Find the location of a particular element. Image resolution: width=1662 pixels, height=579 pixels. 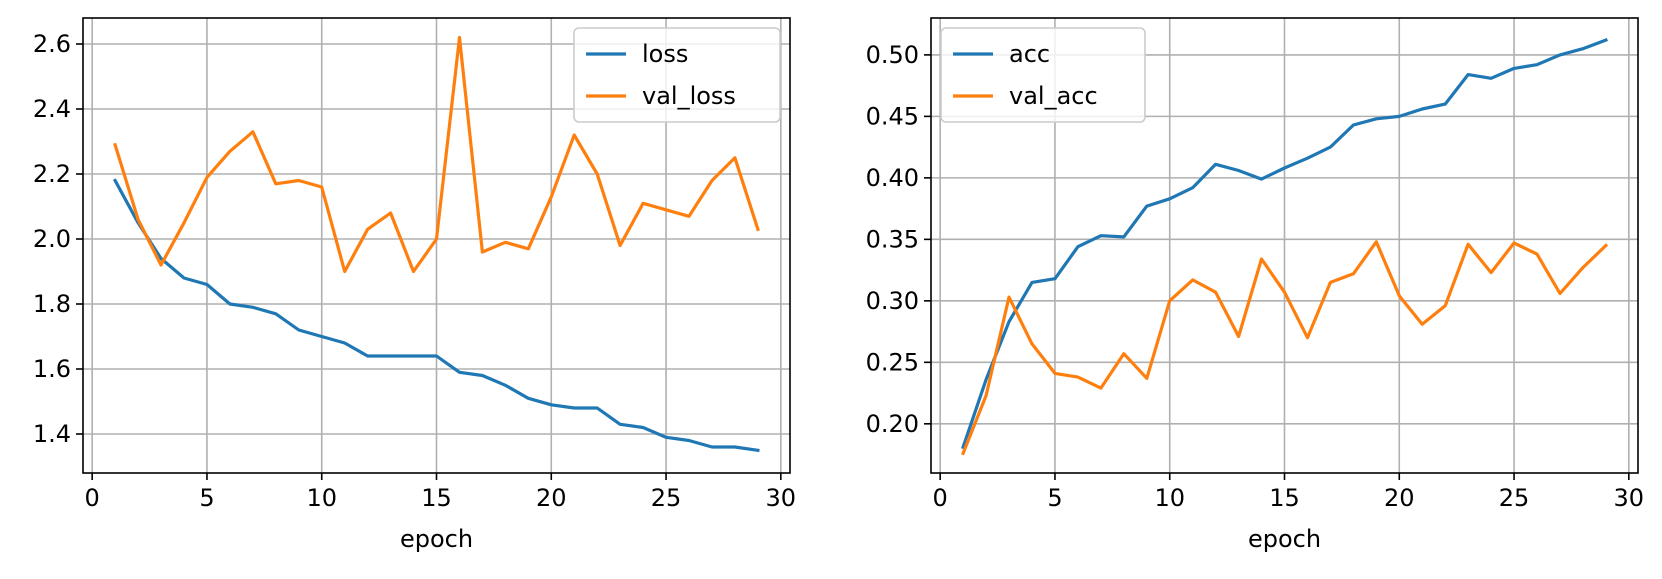

legend-label-val-loss: val_loss is located at coordinates (689, 96).